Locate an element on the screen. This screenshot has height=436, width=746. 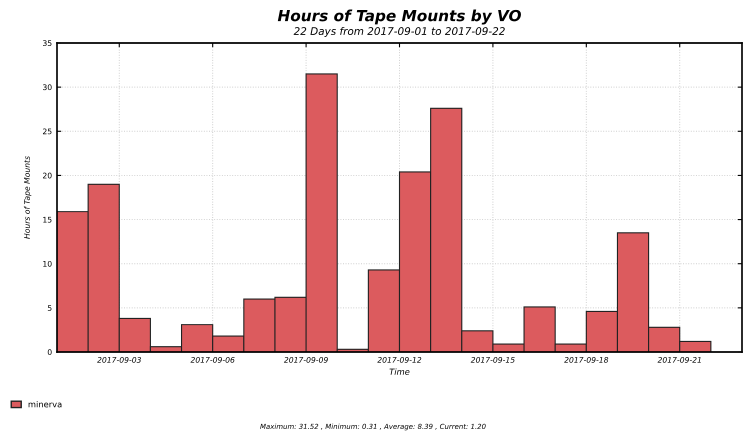
x-axis-title: Time is located at coordinates (400, 371).